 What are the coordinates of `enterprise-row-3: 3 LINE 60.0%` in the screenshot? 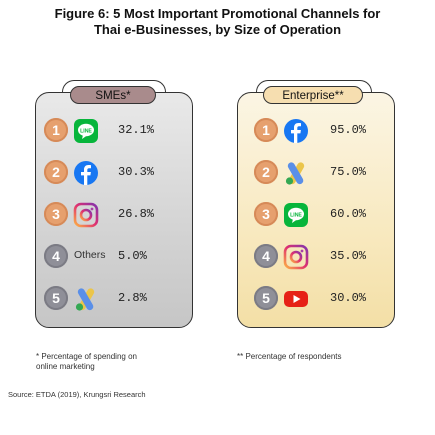 It's located at (329, 215).